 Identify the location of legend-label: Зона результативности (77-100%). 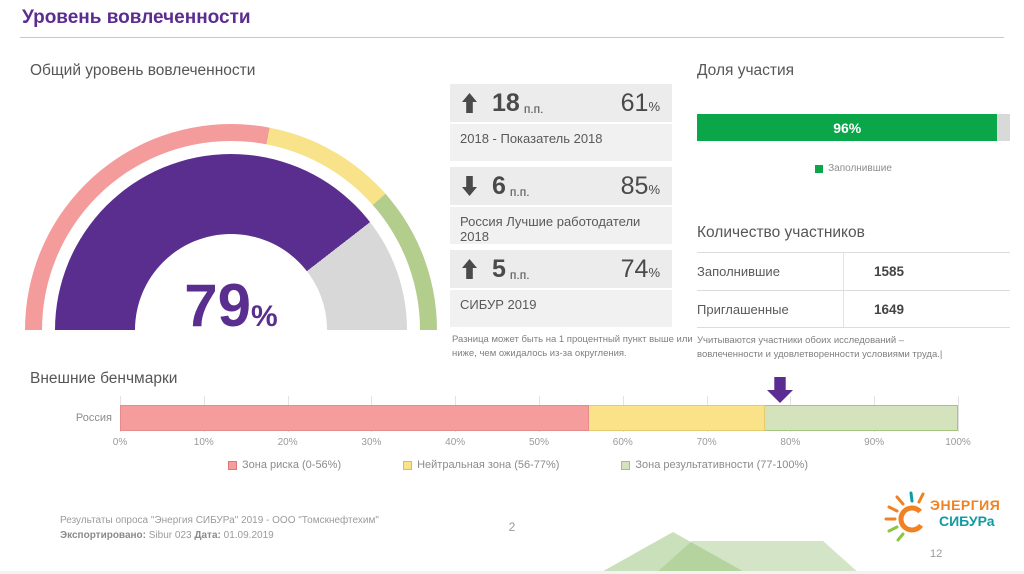
(721, 465).